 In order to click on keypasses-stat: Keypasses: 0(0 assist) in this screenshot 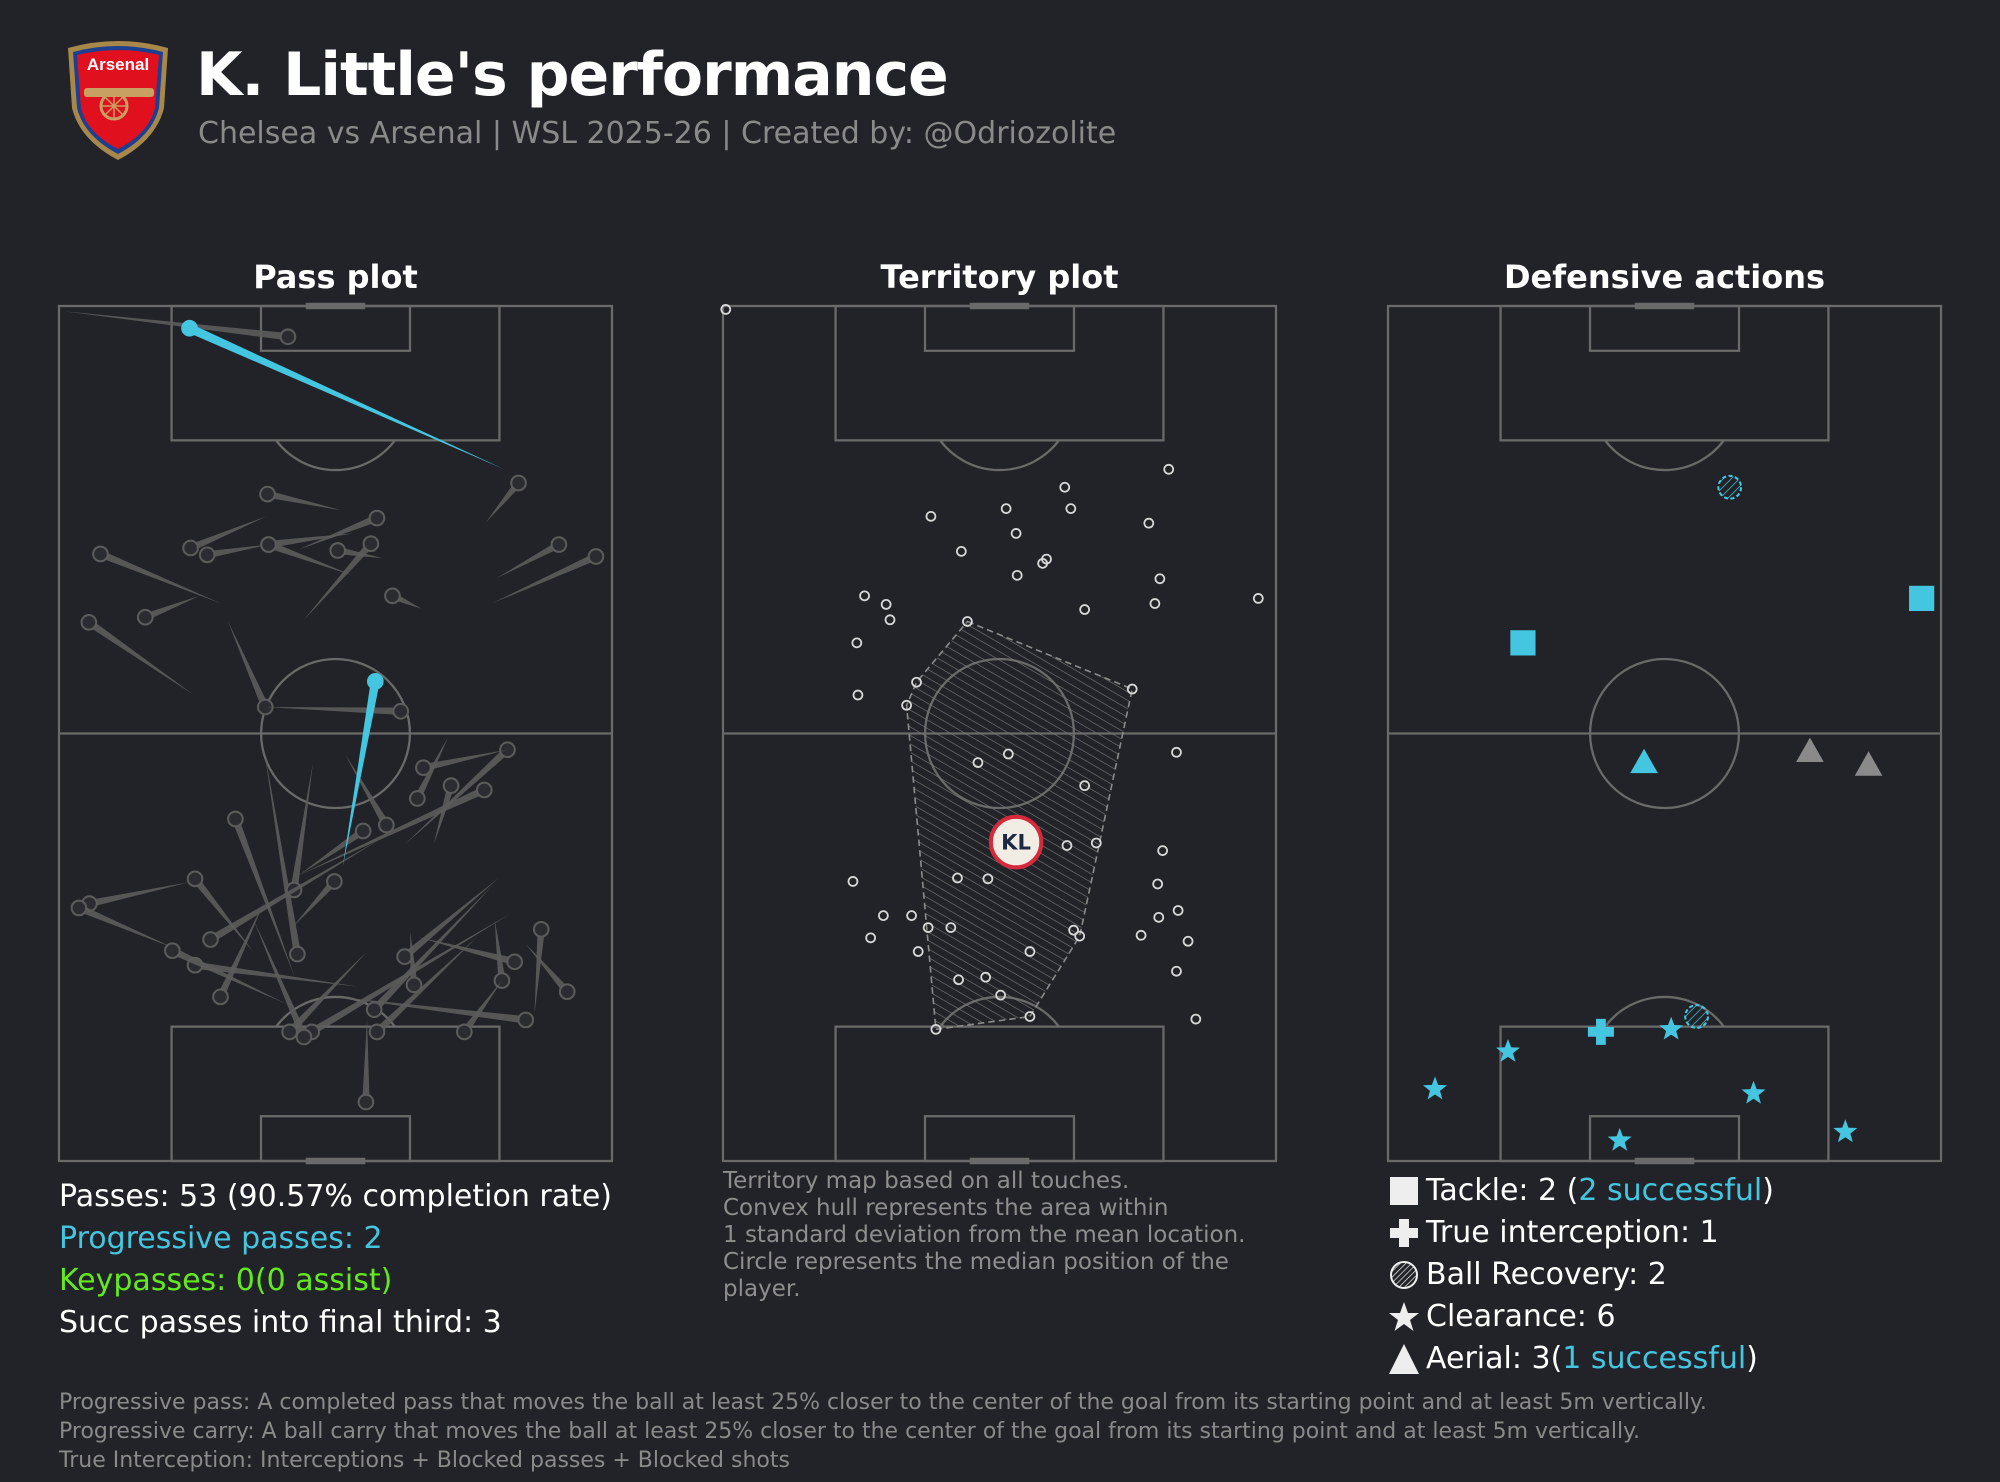, I will do `click(226, 1280)`.